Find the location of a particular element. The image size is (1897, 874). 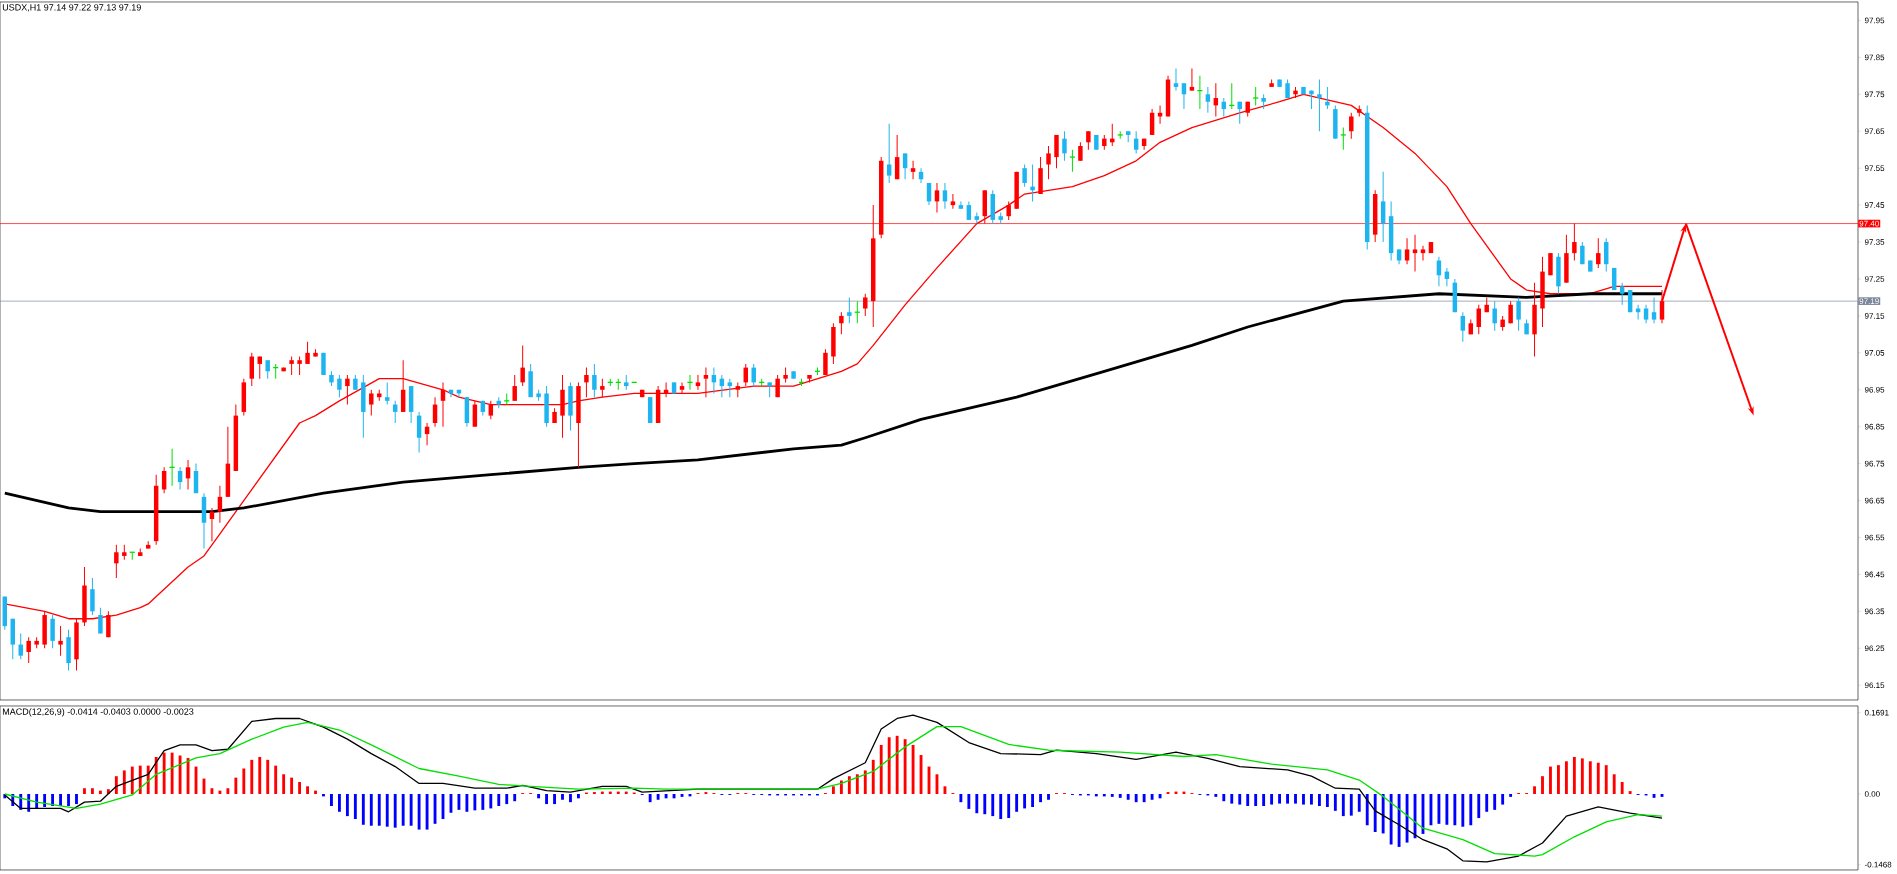

chart-title: MACD(12,26,9) -0.0414 -0.0403 0.0000 -0.0023 is located at coordinates (98, 712).